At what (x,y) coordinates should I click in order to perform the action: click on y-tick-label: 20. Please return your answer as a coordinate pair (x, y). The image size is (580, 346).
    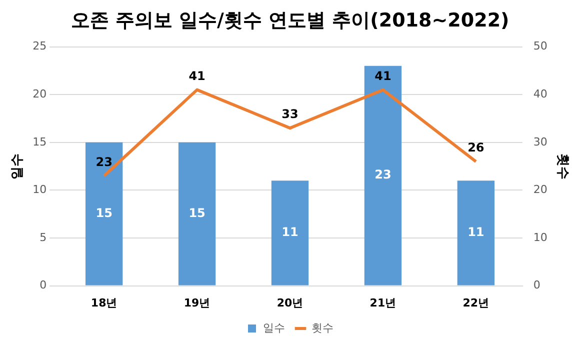
    Looking at the image, I should click on (39, 93).